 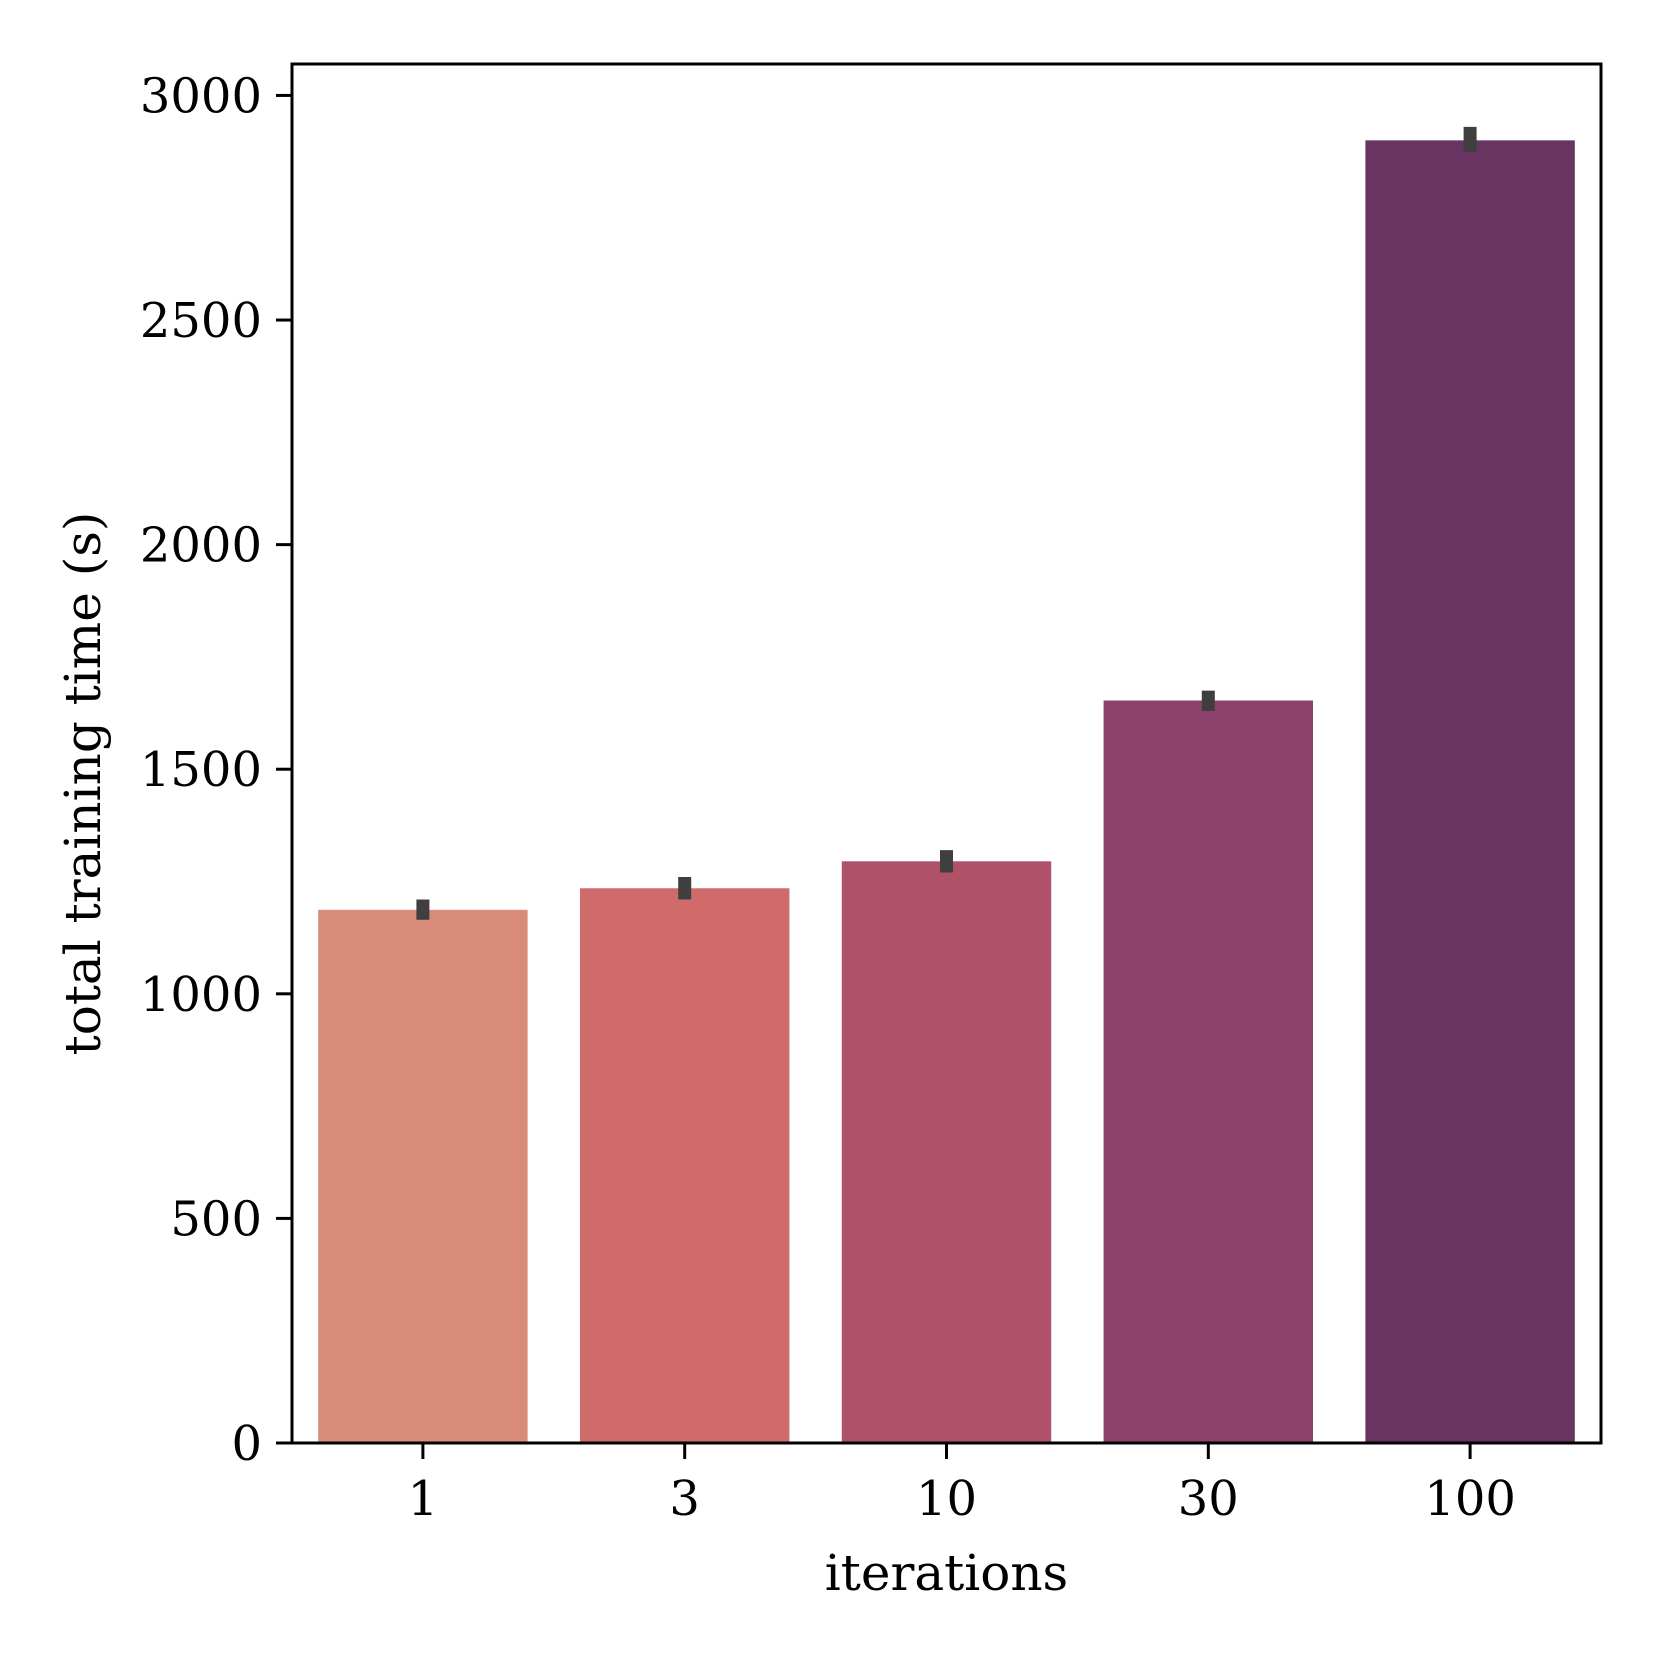 I want to click on x-tick-label: 1, so click(x=423, y=1499).